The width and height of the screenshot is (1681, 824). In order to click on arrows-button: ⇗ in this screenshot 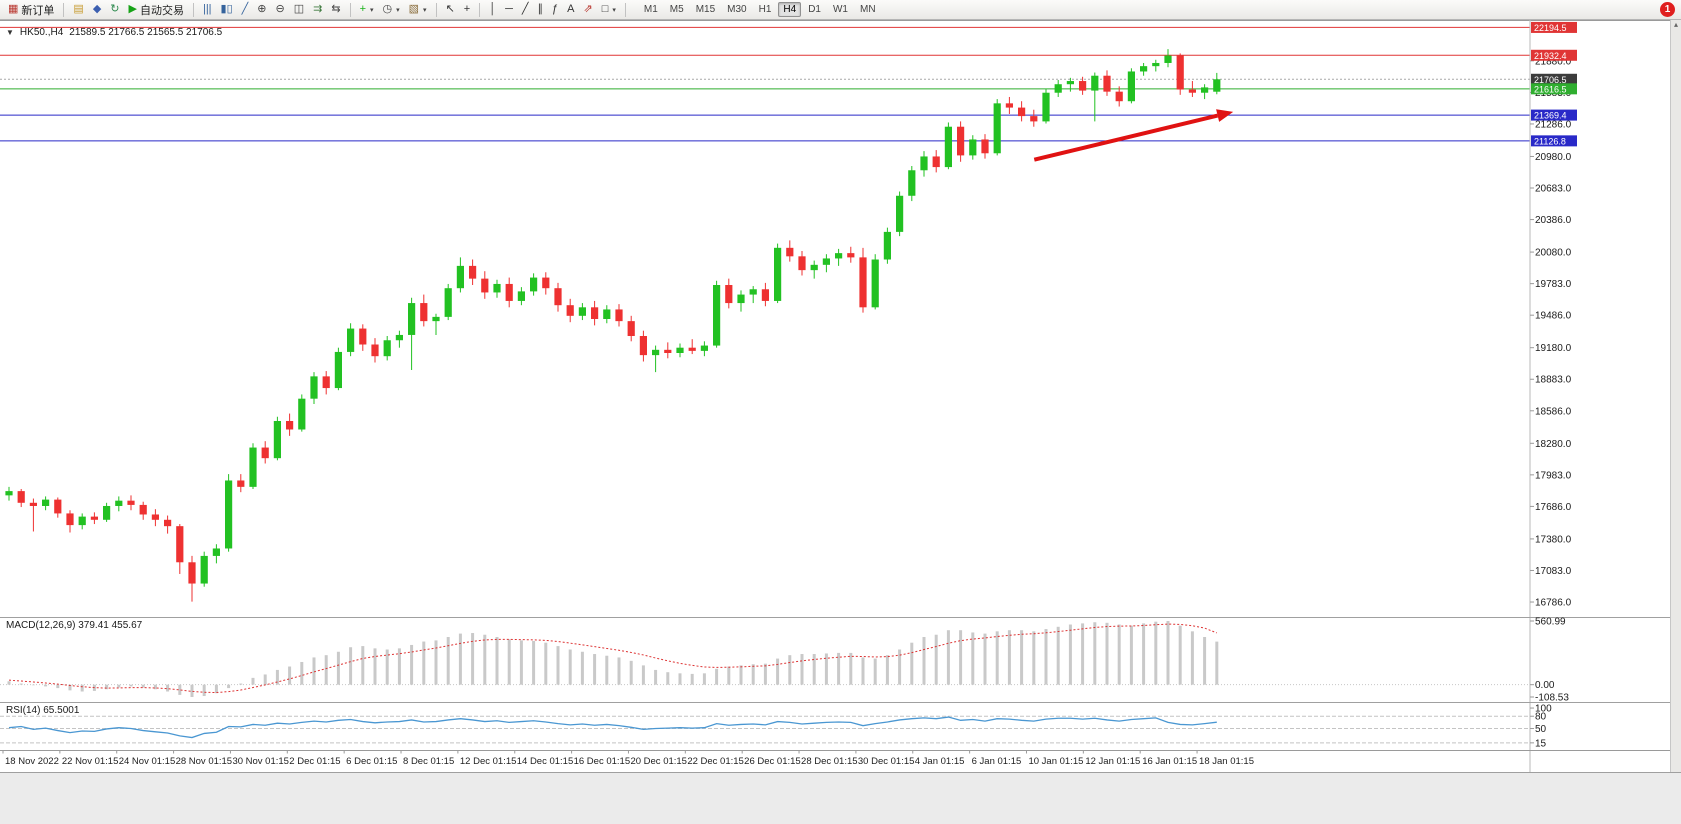, I will do `click(587, 9)`.